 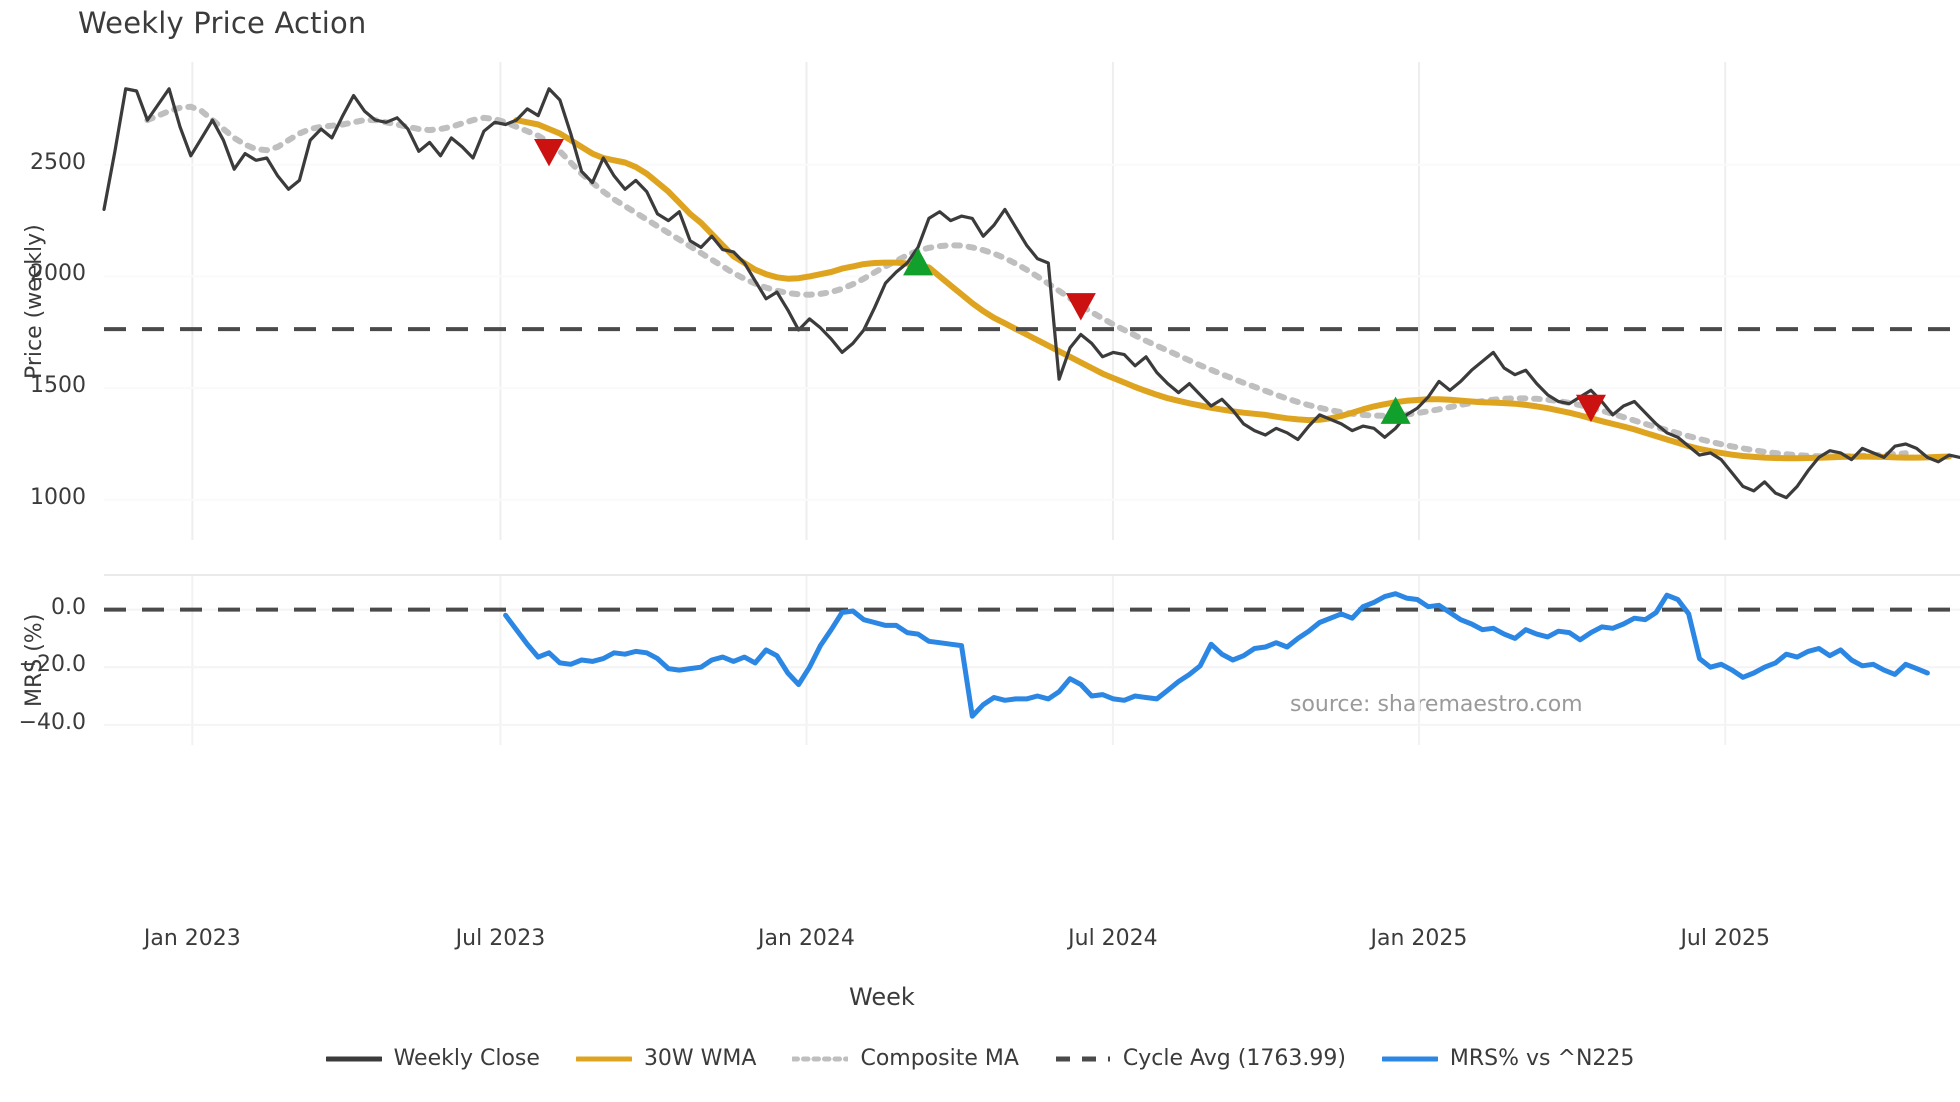 I want to click on x-tick: Jan 2025, so click(x=1419, y=938).